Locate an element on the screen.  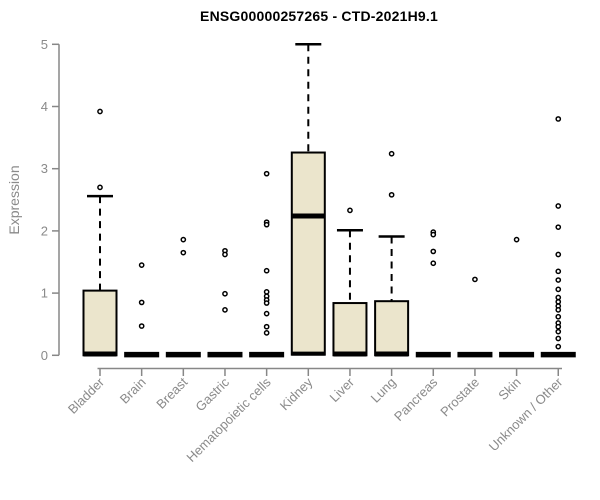
x-tick-label: Unknown / Other is located at coordinates (526, 414).